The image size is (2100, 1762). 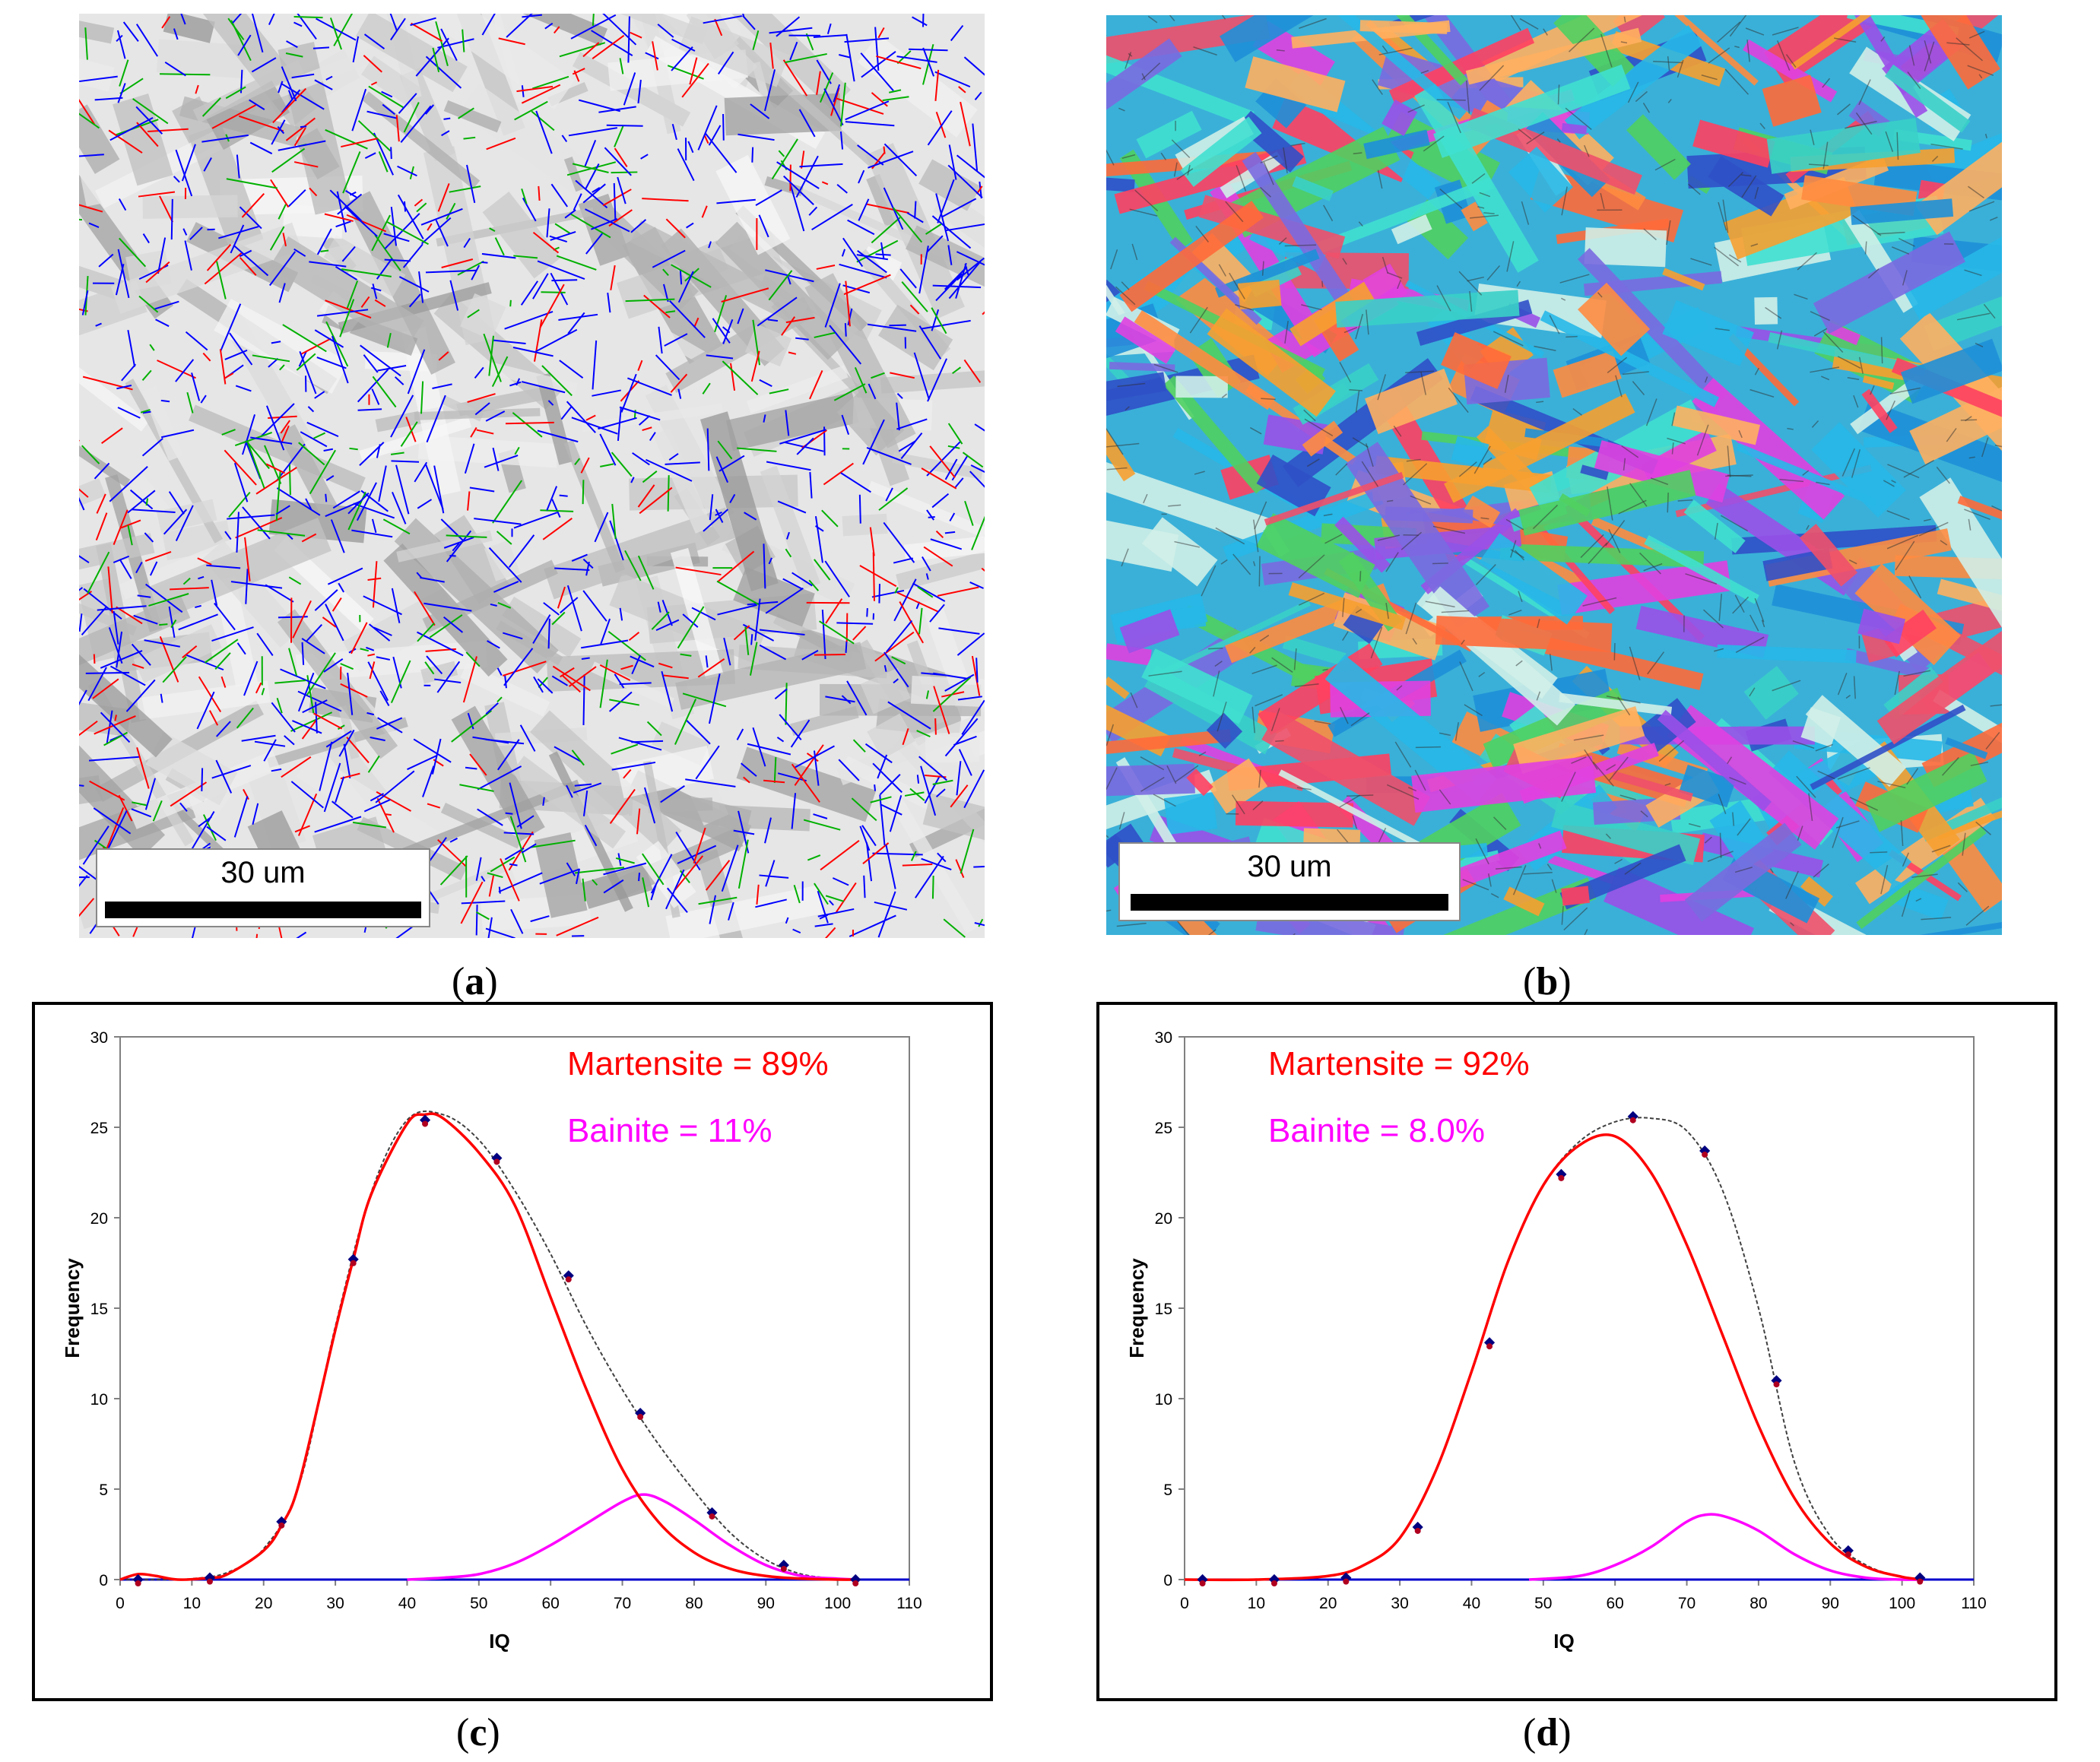 What do you see at coordinates (99, 1038) in the screenshot?
I see `y-tick-label-c: 30` at bounding box center [99, 1038].